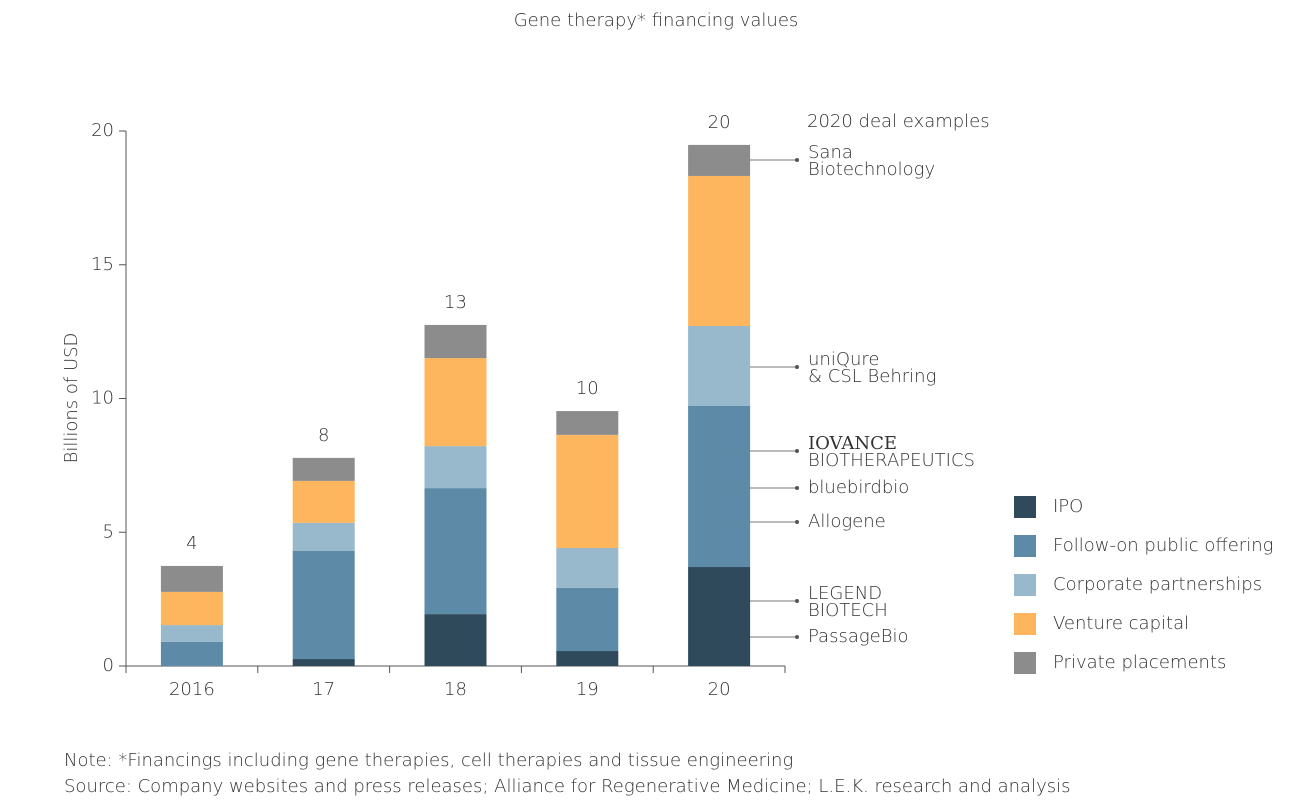 The image size is (1300, 800). What do you see at coordinates (830, 152) in the screenshot?
I see `company-logo-text: Sana` at bounding box center [830, 152].